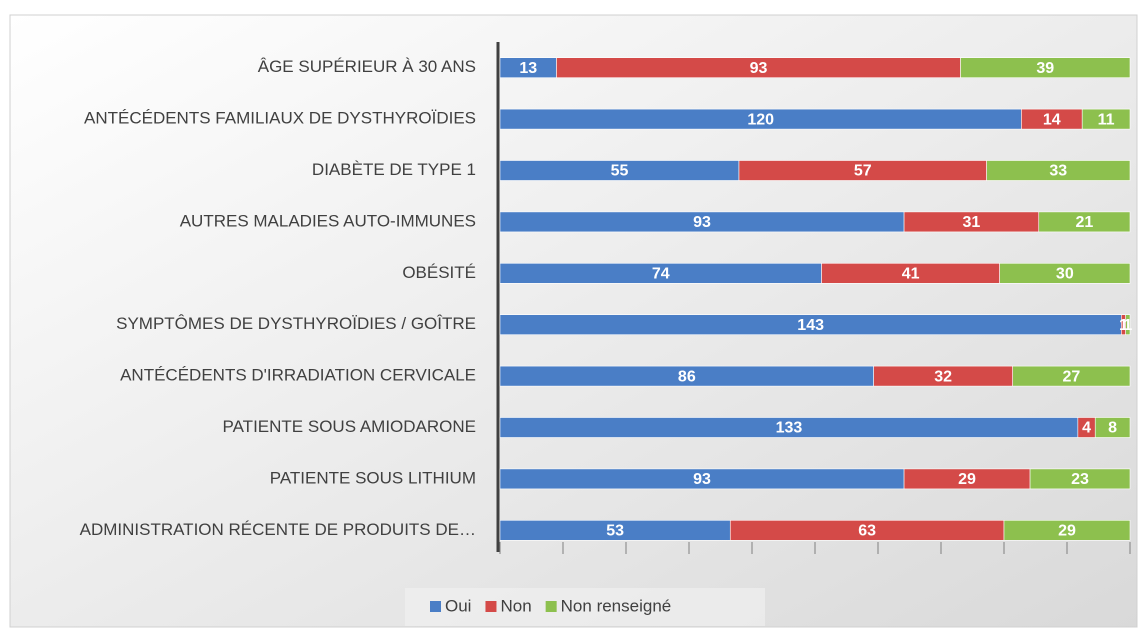 The width and height of the screenshot is (1147, 637). Describe the element at coordinates (349, 426) in the screenshot. I see `y-tick-label: PATIENTE SOUS AMIODARONE` at that location.